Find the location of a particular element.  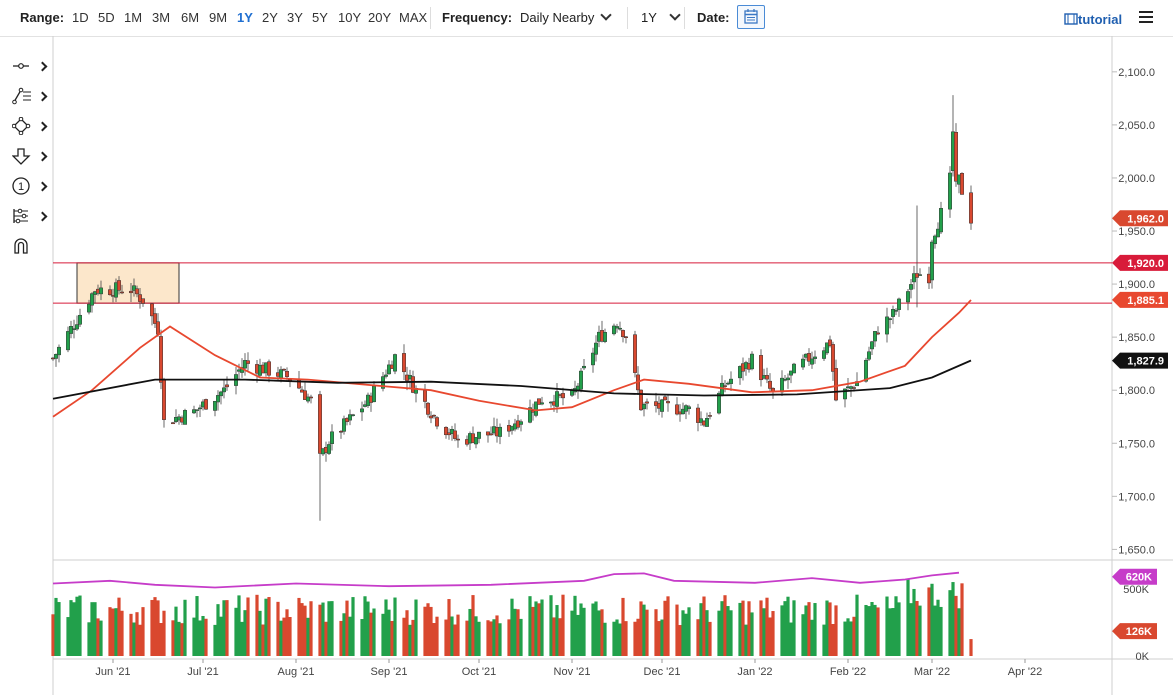

frequency-select: Daily Nearby is located at coordinates (566, 17).